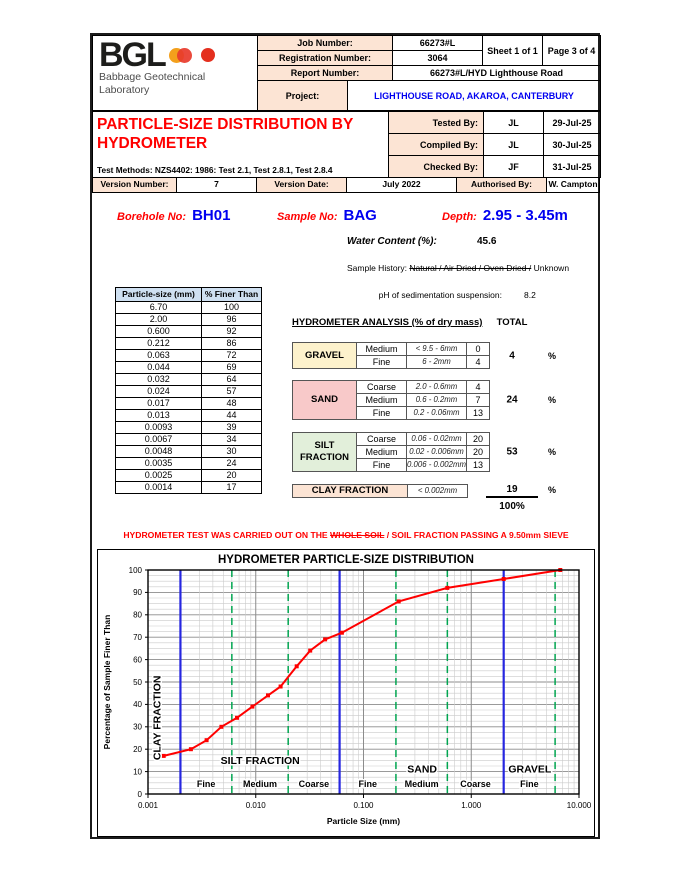 Image resolution: width=675 pixels, height=873 pixels. Describe the element at coordinates (325, 73) in the screenshot. I see `report-number-label: Report Number:` at that location.